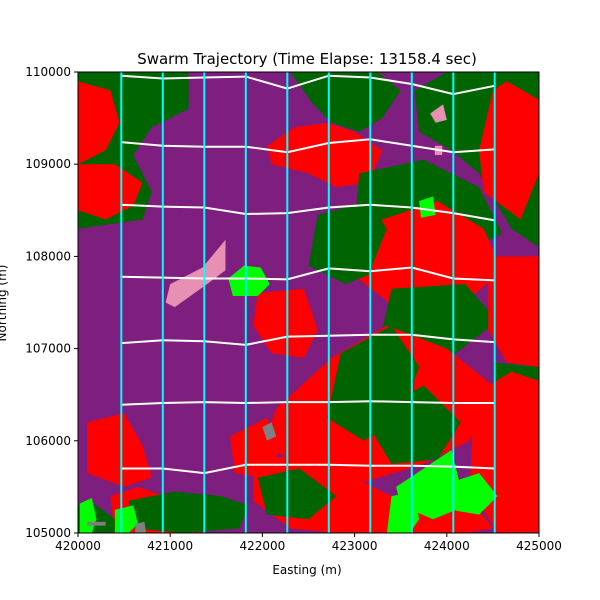 The width and height of the screenshot is (600, 600). What do you see at coordinates (306, 570) in the screenshot?
I see `x-axis-label: Easting (m)` at bounding box center [306, 570].